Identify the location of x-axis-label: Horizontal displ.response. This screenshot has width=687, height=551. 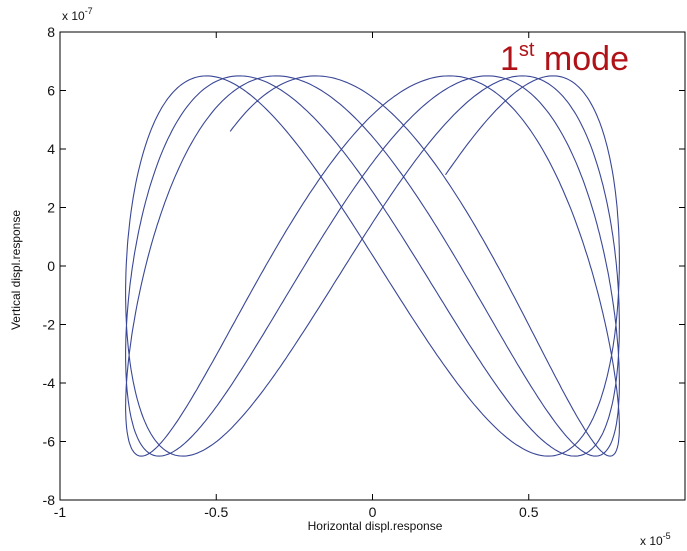
(375, 526).